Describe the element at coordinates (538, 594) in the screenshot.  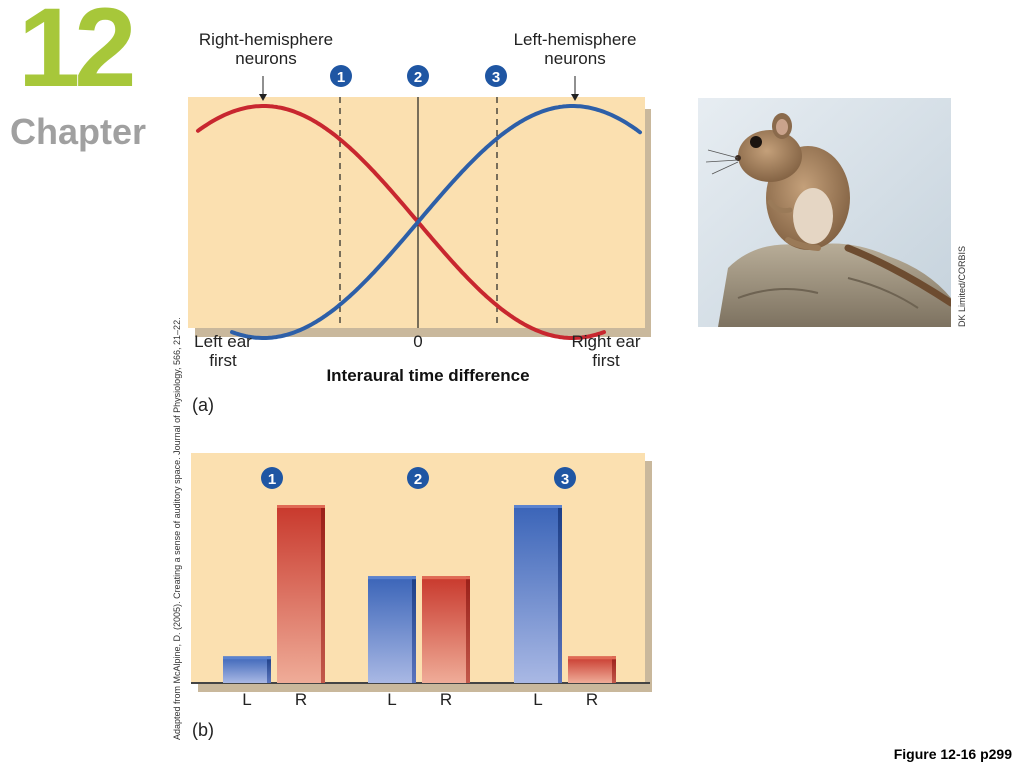
I see `bar-group3-L` at that location.